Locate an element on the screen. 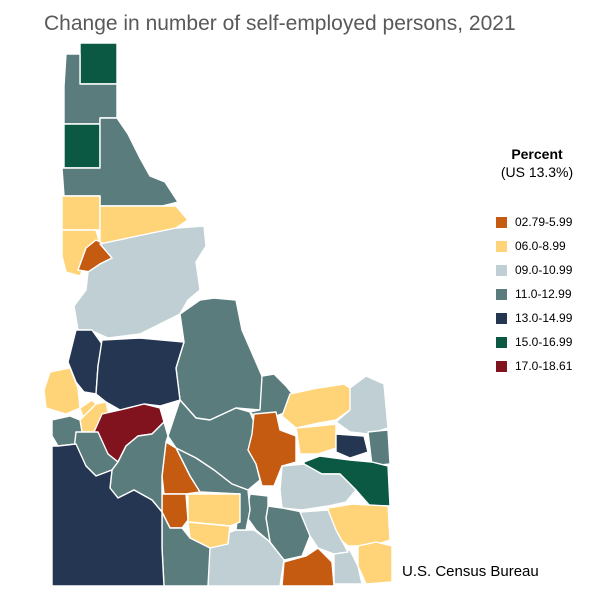 This screenshot has width=595, height=597. county-bingham is located at coordinates (318, 487).